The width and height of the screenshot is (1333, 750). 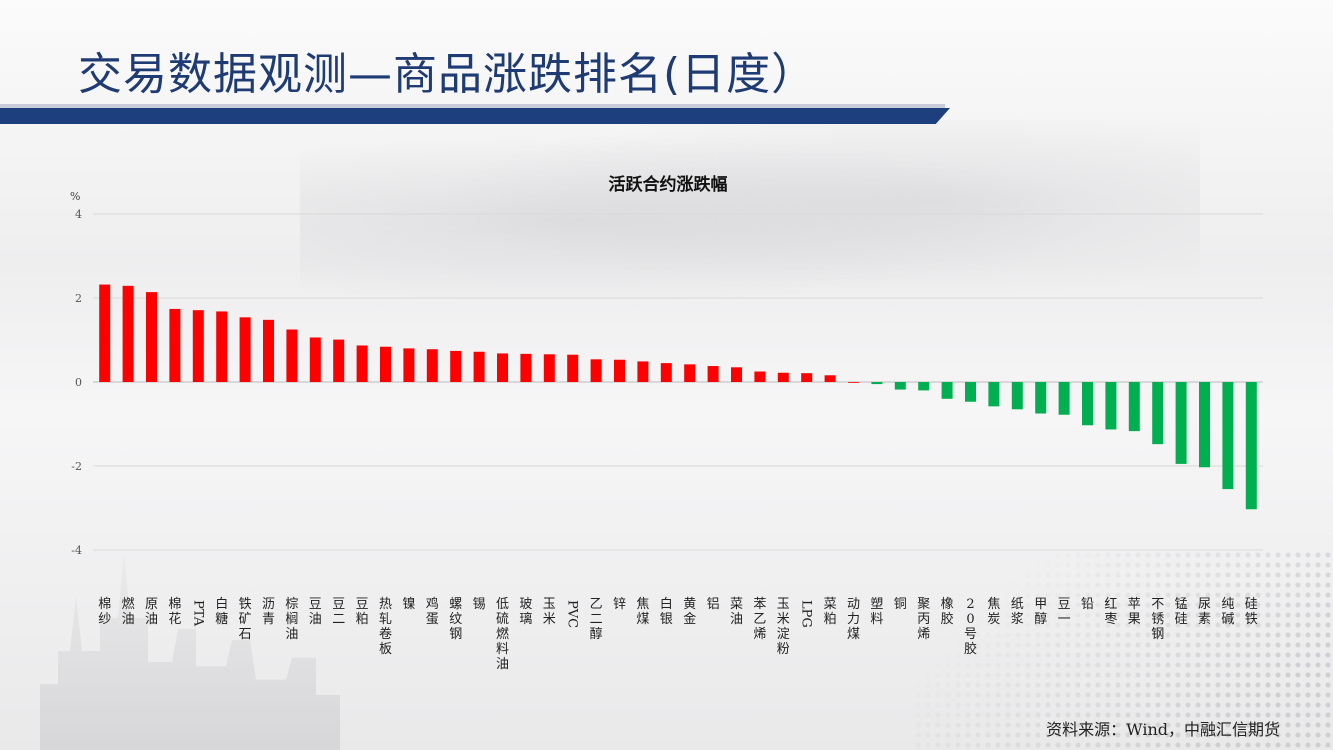 What do you see at coordinates (900, 604) in the screenshot?
I see `x-tick-label: 铜` at bounding box center [900, 604].